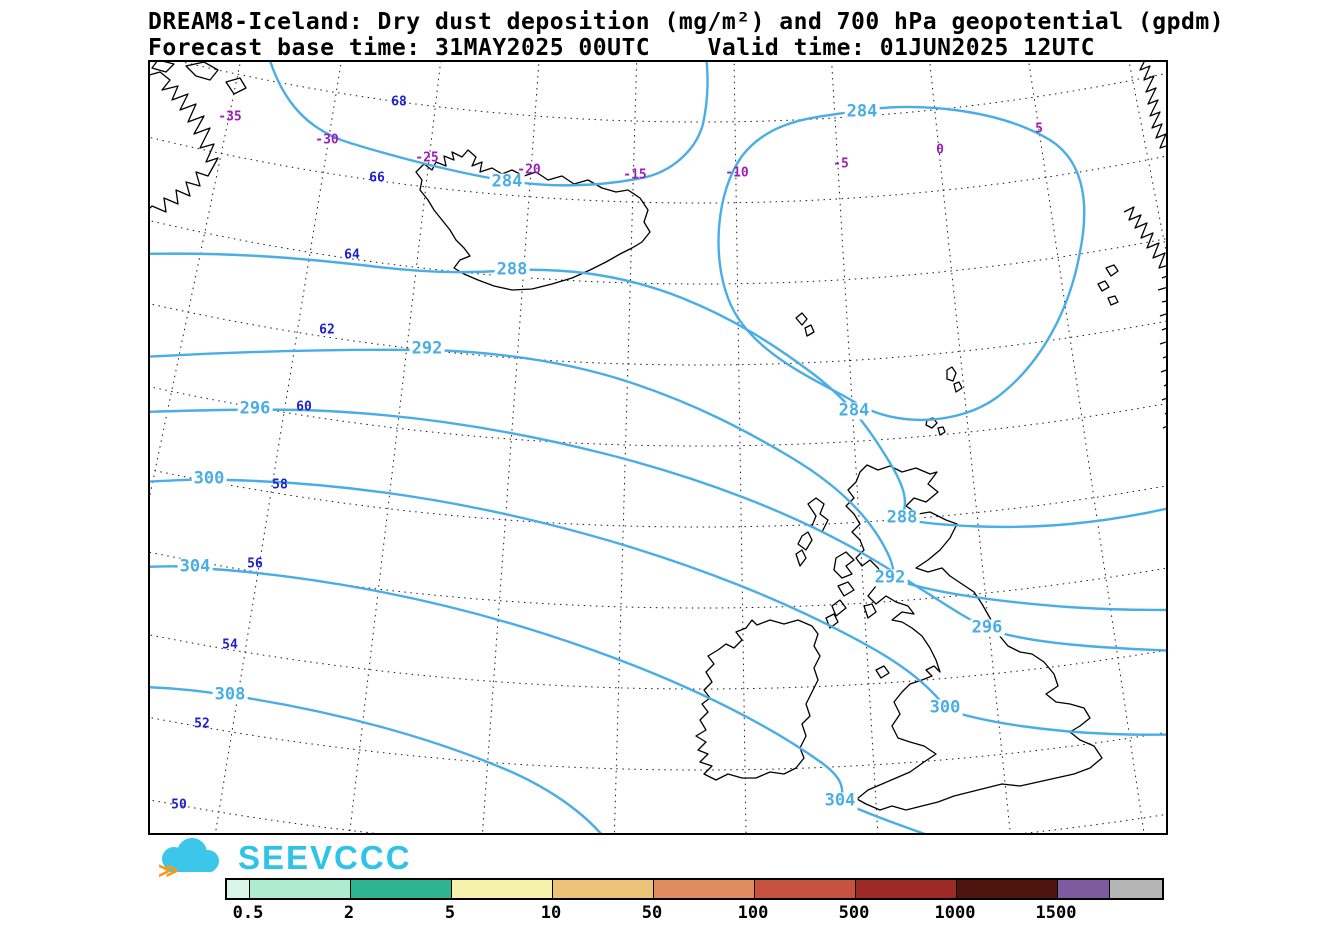  I want to click on coastline-greenland-islands, so click(199, 78).